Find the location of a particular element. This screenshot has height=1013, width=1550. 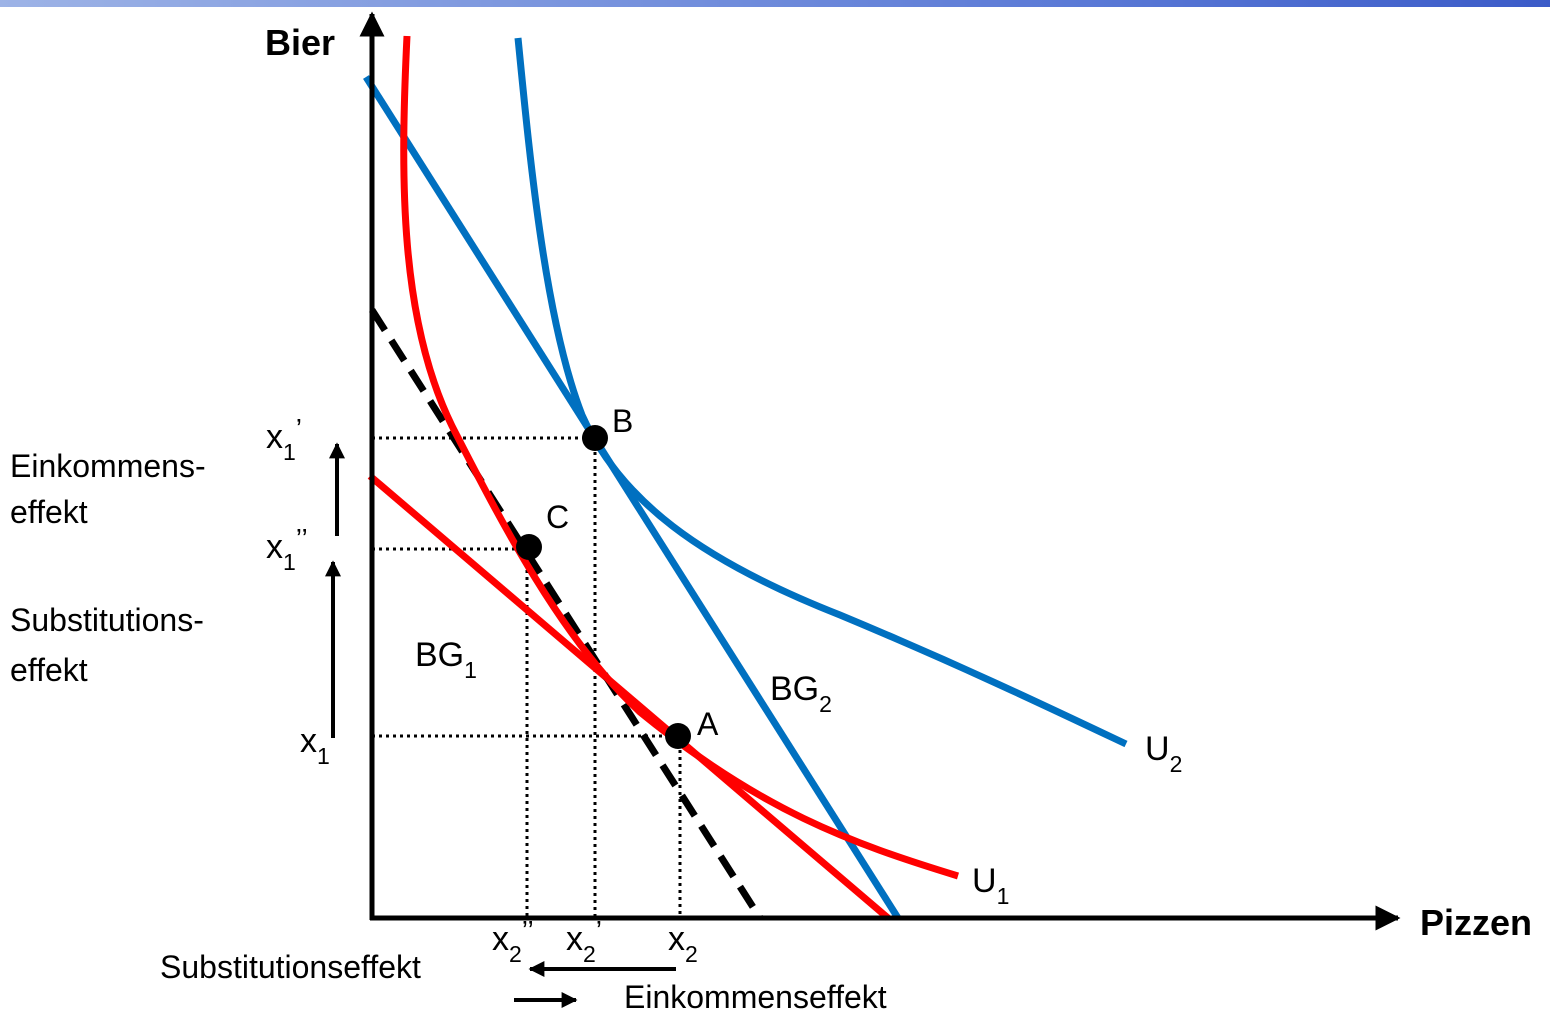

point-label-b: B is located at coordinates (622, 421).